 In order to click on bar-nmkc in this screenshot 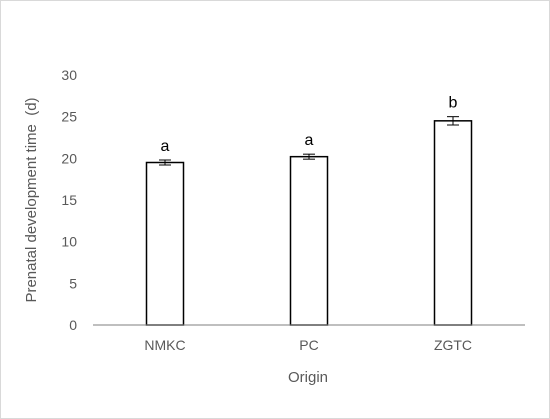, I will do `click(165, 243)`.